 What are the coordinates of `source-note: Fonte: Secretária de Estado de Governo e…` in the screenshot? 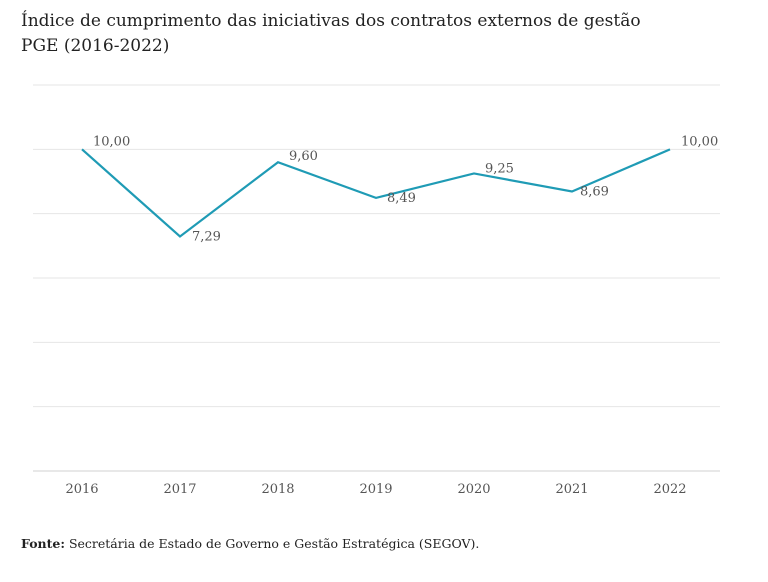 It's located at (250, 543).